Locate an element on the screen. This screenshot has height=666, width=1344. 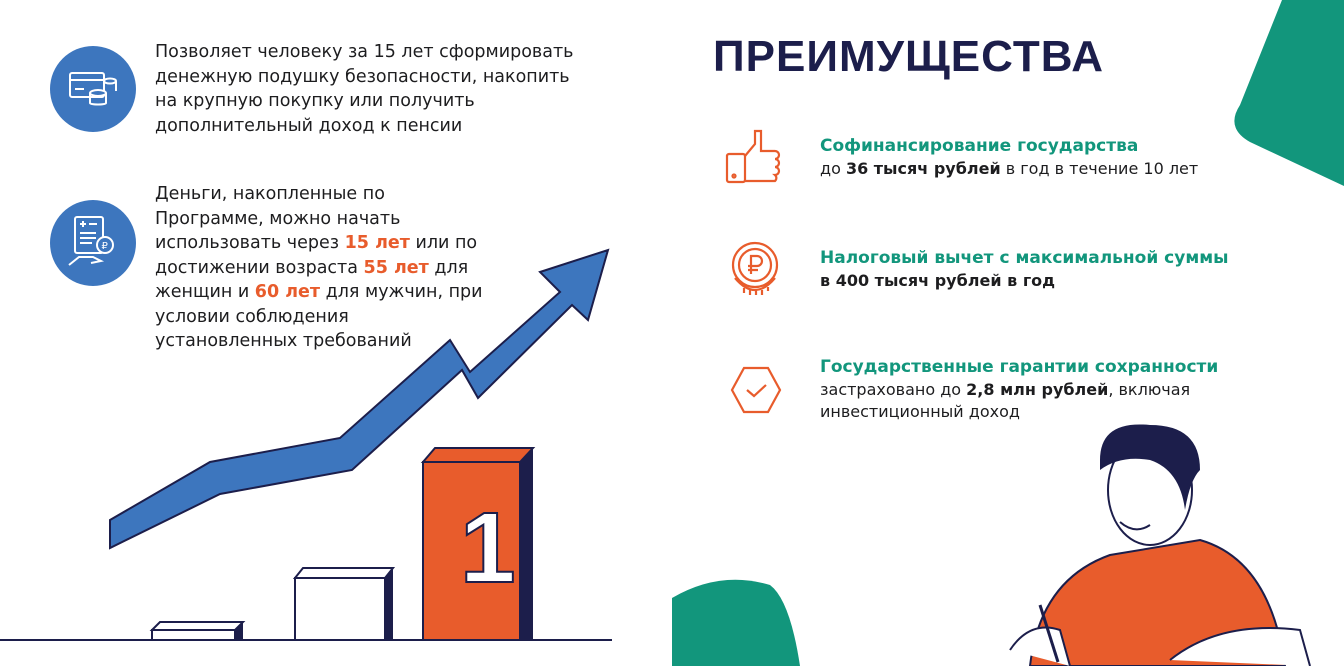
bar-label: 1 is located at coordinates (488, 548).